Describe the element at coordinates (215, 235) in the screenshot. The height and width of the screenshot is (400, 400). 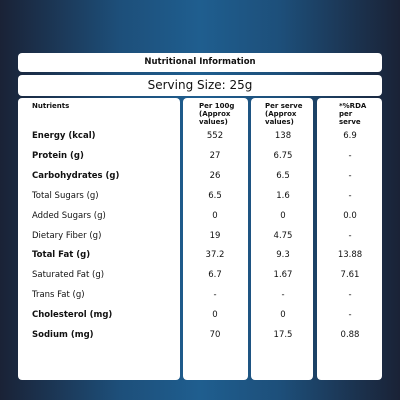
I see `nutrient-value: 19` at that location.